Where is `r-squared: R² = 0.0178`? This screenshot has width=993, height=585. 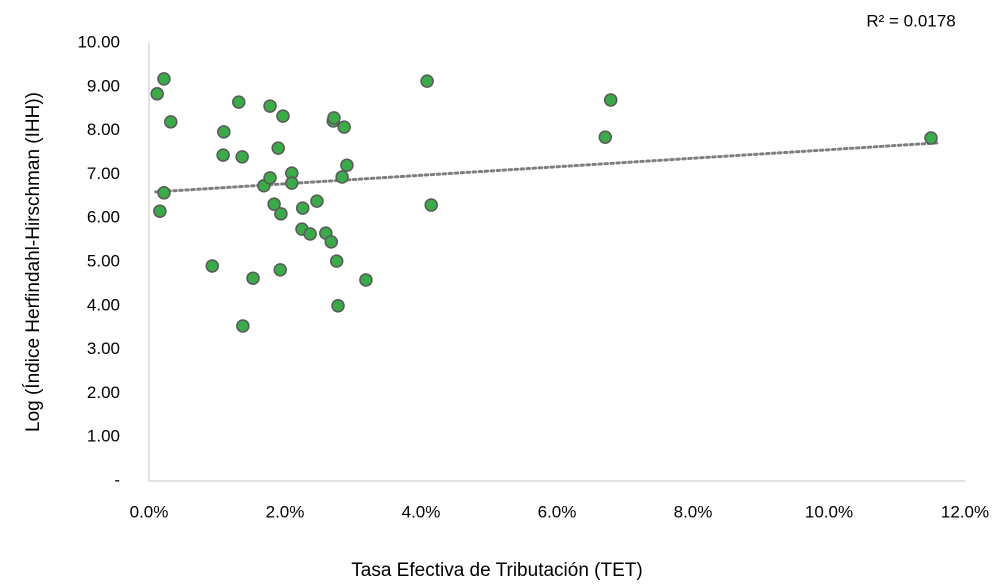 r-squared: R² = 0.0178 is located at coordinates (910, 20).